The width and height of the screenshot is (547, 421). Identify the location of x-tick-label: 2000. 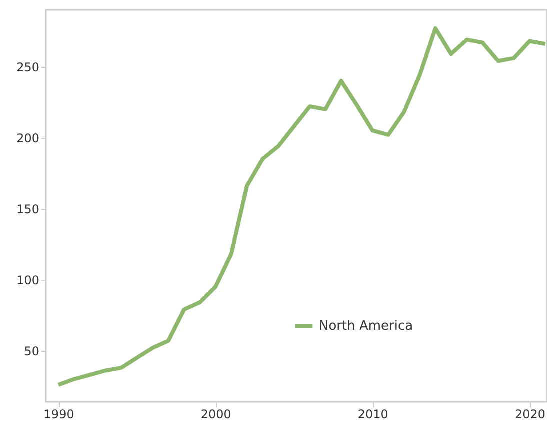
(216, 414).